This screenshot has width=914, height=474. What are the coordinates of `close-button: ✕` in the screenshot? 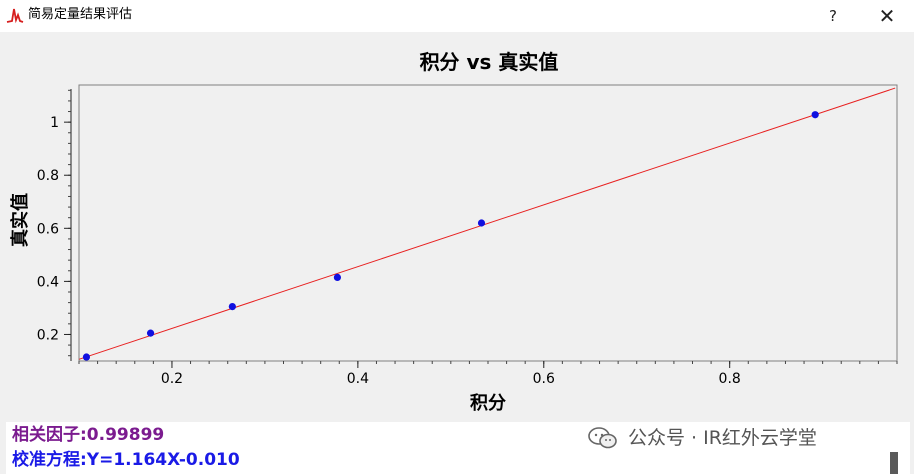 It's located at (887, 16).